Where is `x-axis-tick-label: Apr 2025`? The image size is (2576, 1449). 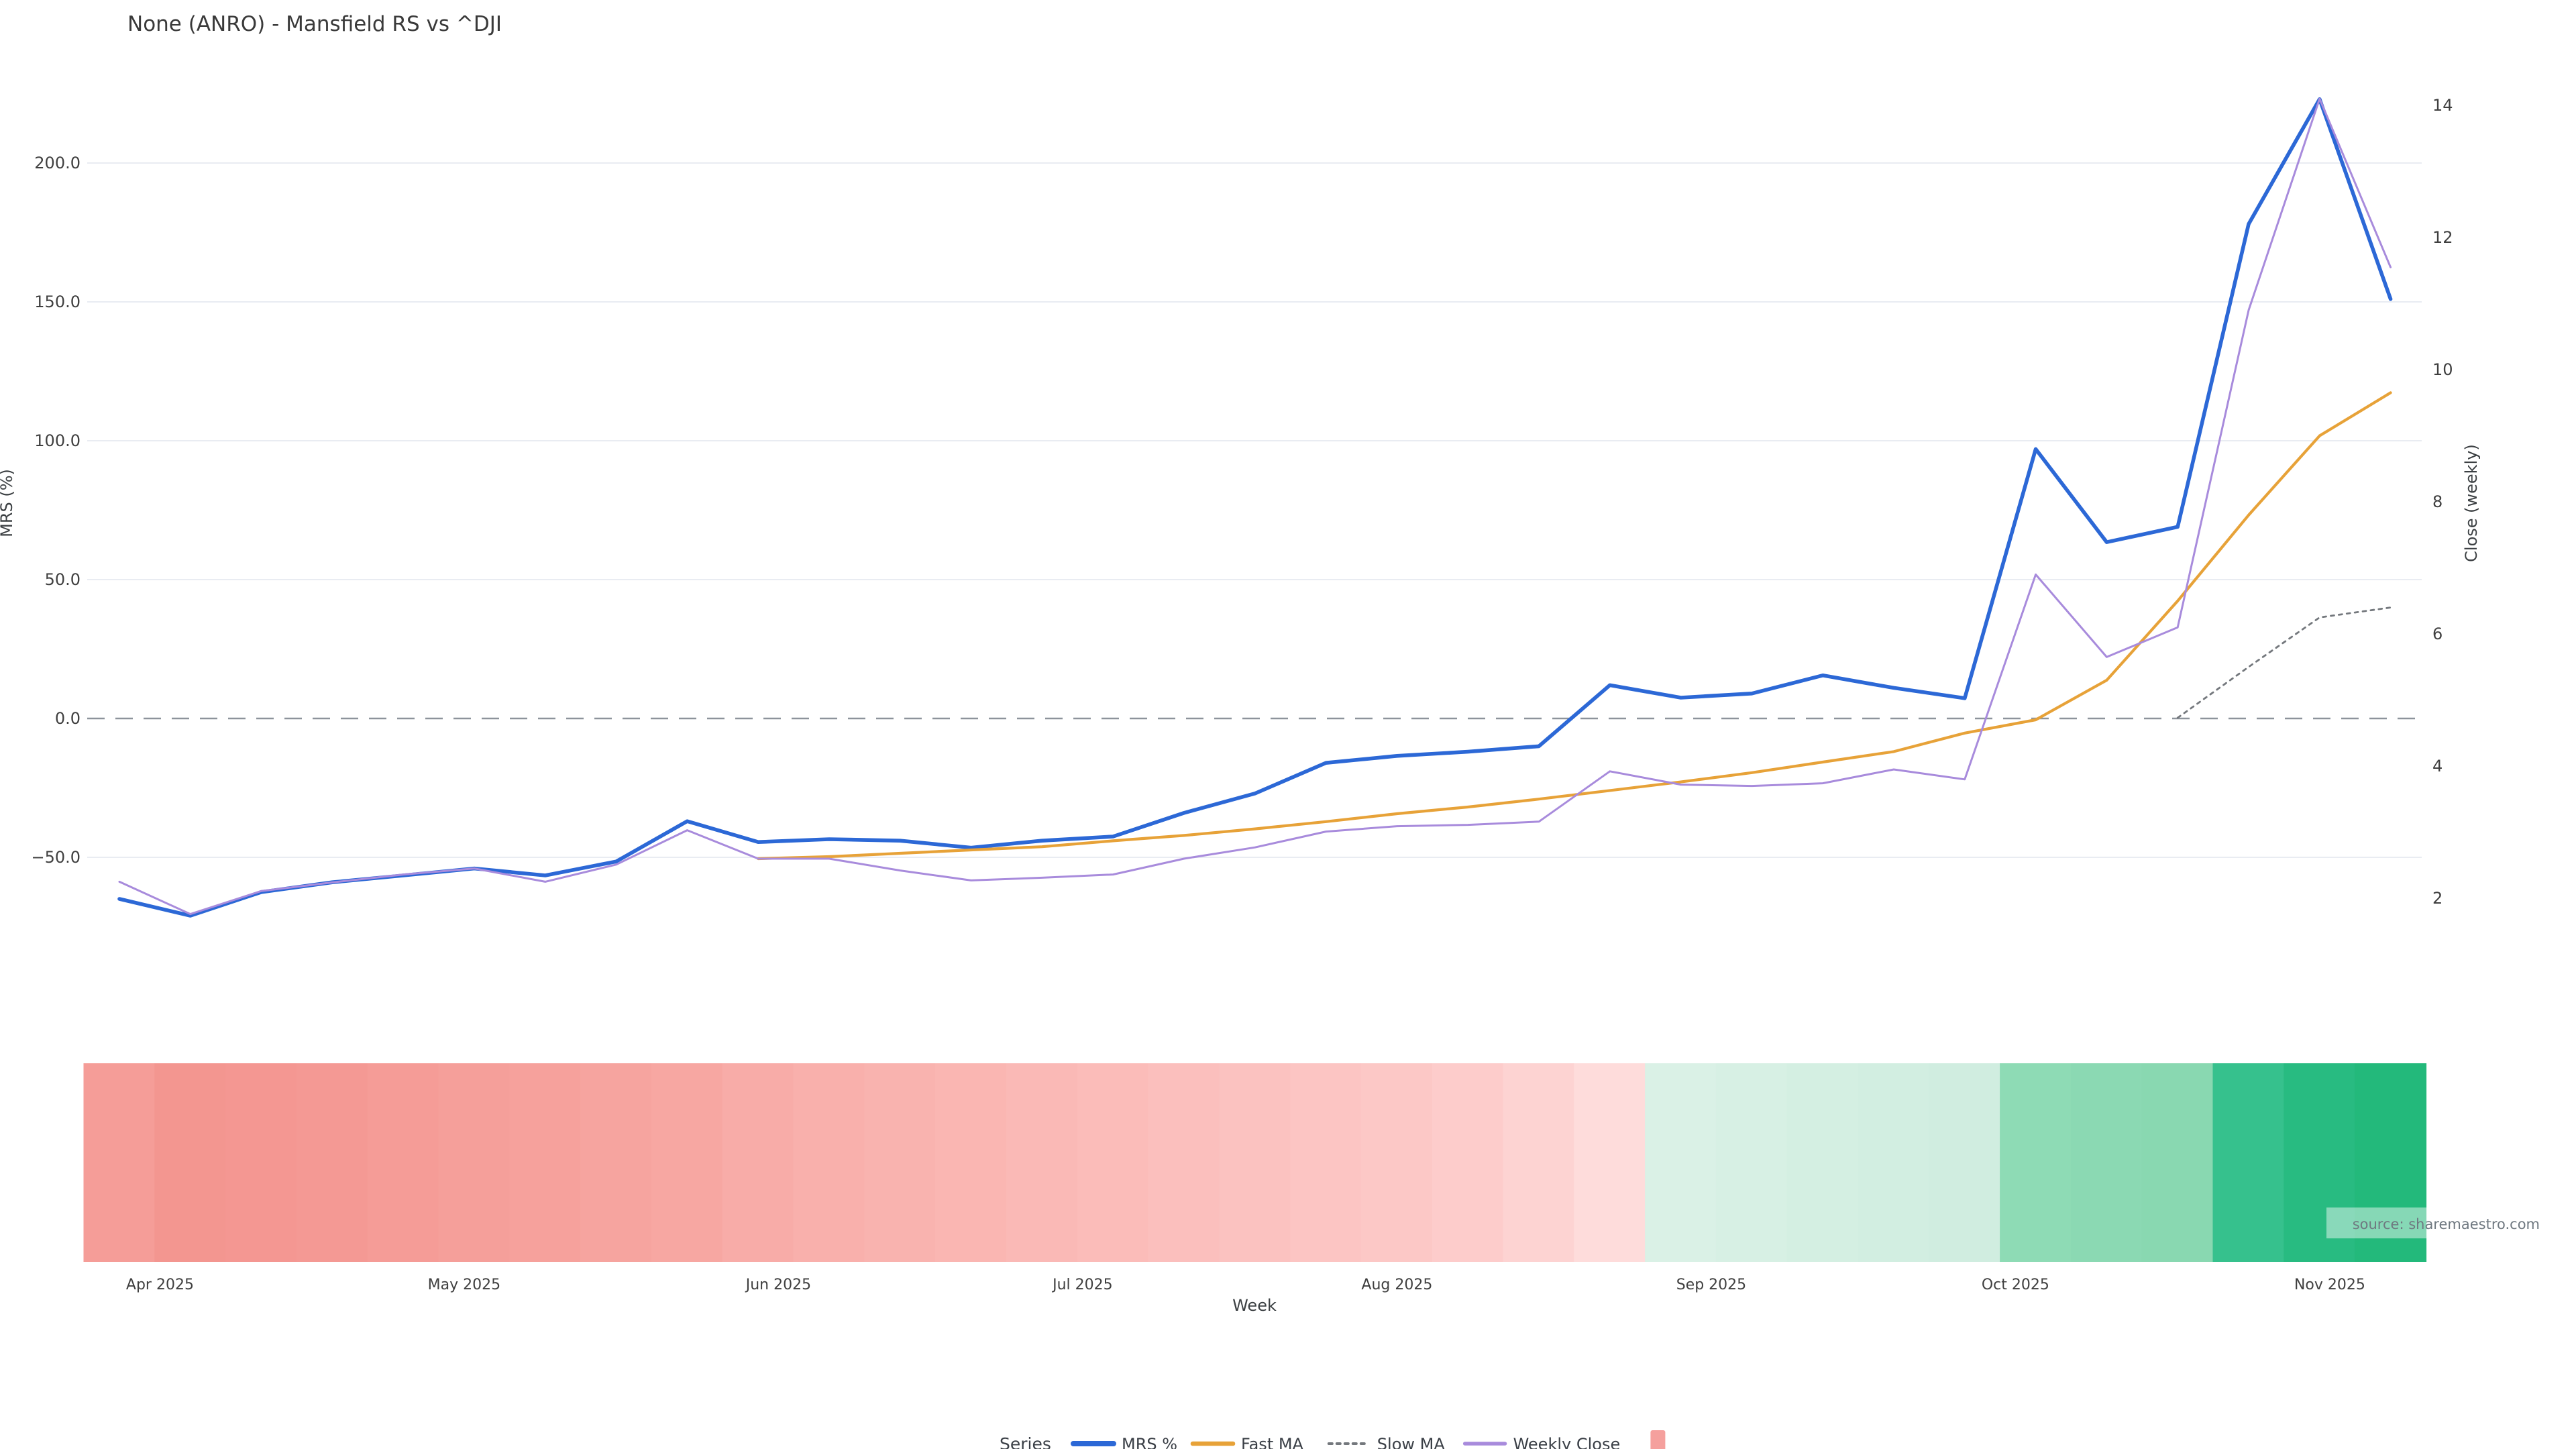 x-axis-tick-label: Apr 2025 is located at coordinates (160, 1285).